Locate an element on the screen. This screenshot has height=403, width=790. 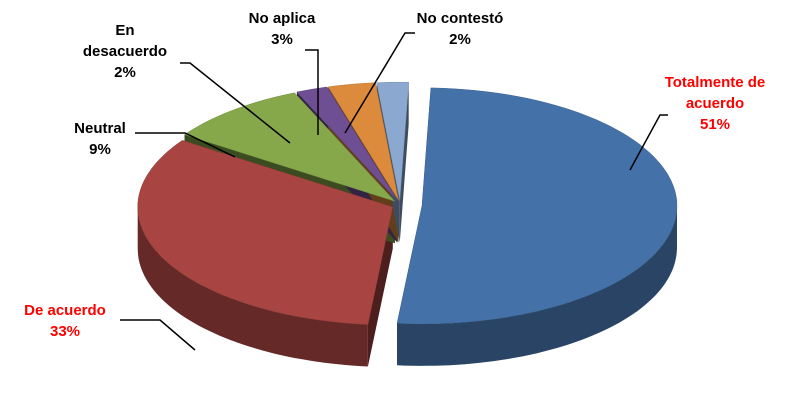
value-label: 33% is located at coordinates (65, 331).